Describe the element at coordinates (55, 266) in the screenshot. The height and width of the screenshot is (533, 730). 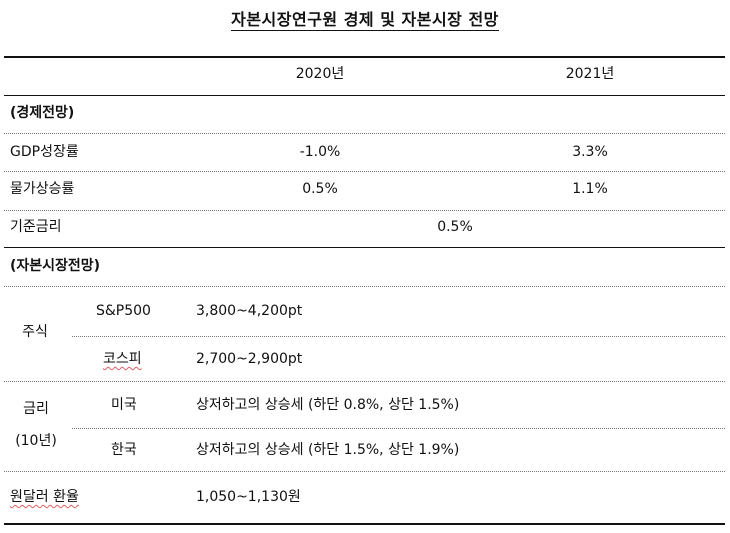
I see `section-capital-market: (자본시장전망)` at that location.